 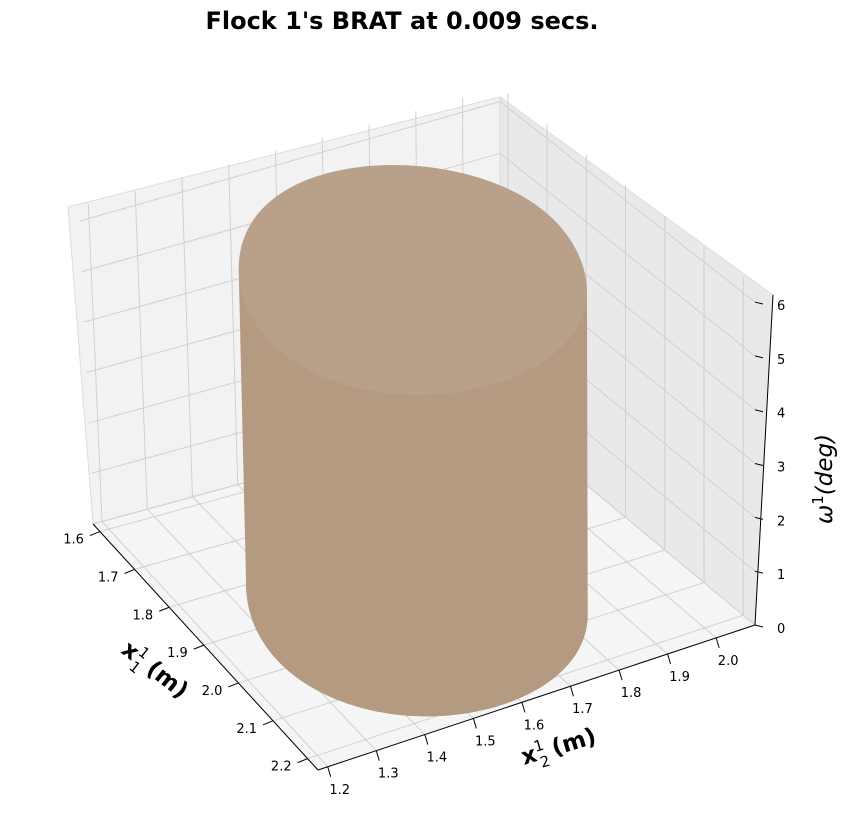 I want to click on z-tick-label: 6, so click(x=781, y=306).